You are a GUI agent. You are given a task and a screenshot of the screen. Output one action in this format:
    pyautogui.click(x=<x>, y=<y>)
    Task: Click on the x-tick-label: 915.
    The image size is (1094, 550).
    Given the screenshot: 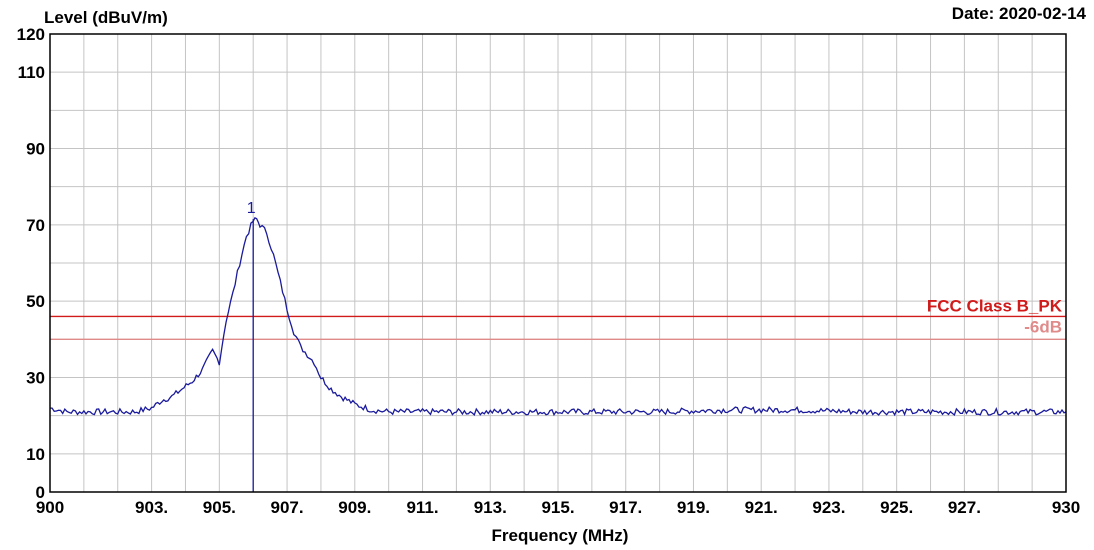 What is the action you would take?
    pyautogui.click(x=557, y=507)
    